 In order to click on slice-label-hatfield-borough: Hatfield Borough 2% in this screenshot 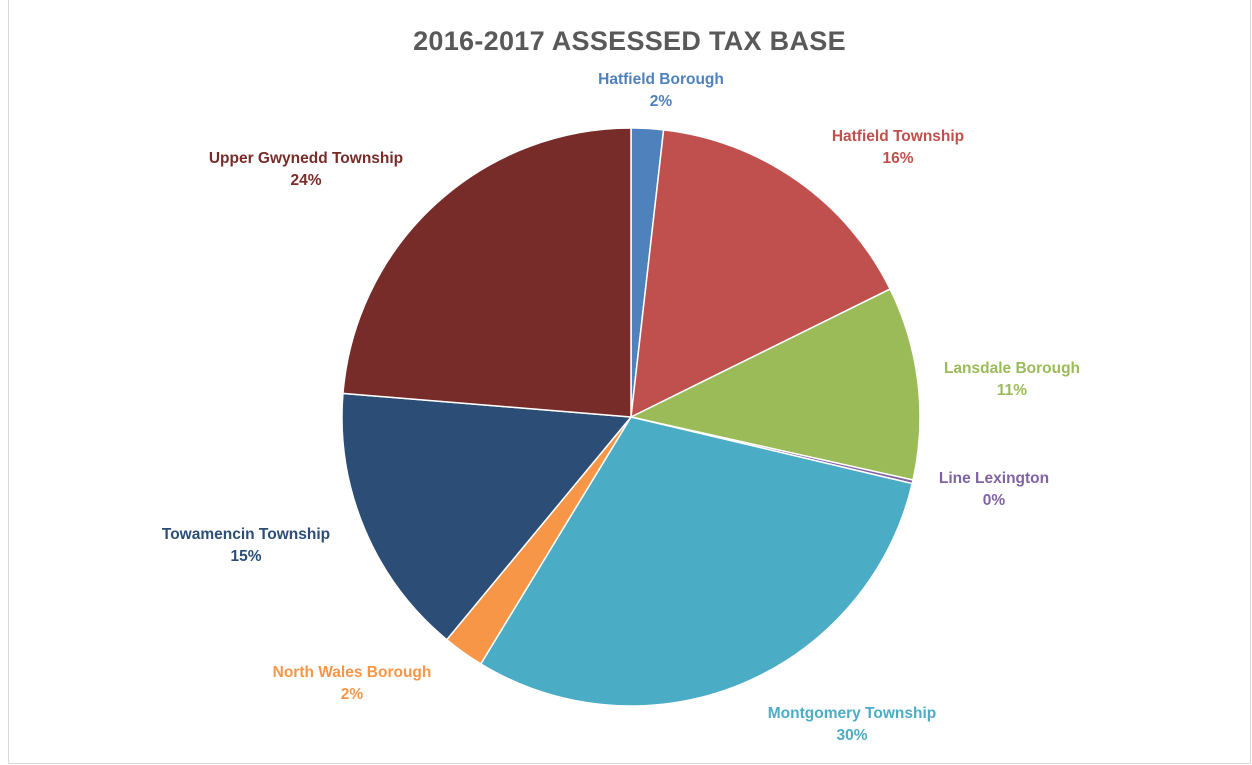, I will do `click(661, 90)`.